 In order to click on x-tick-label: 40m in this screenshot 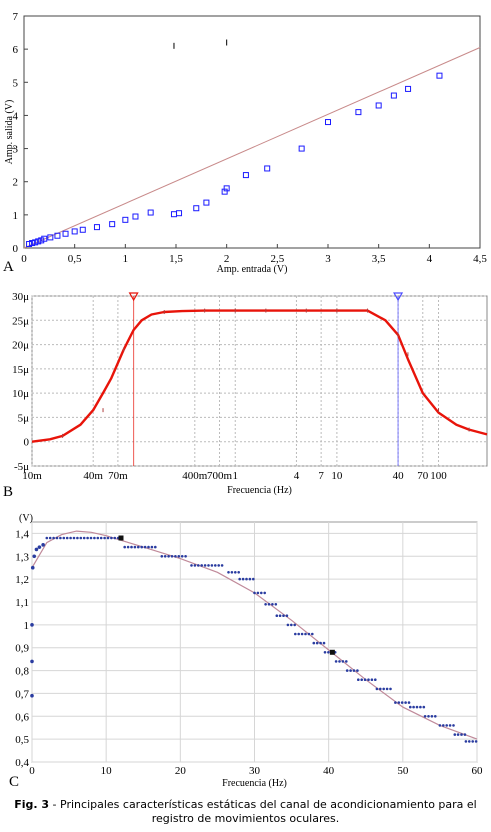, I will do `click(93, 476)`.